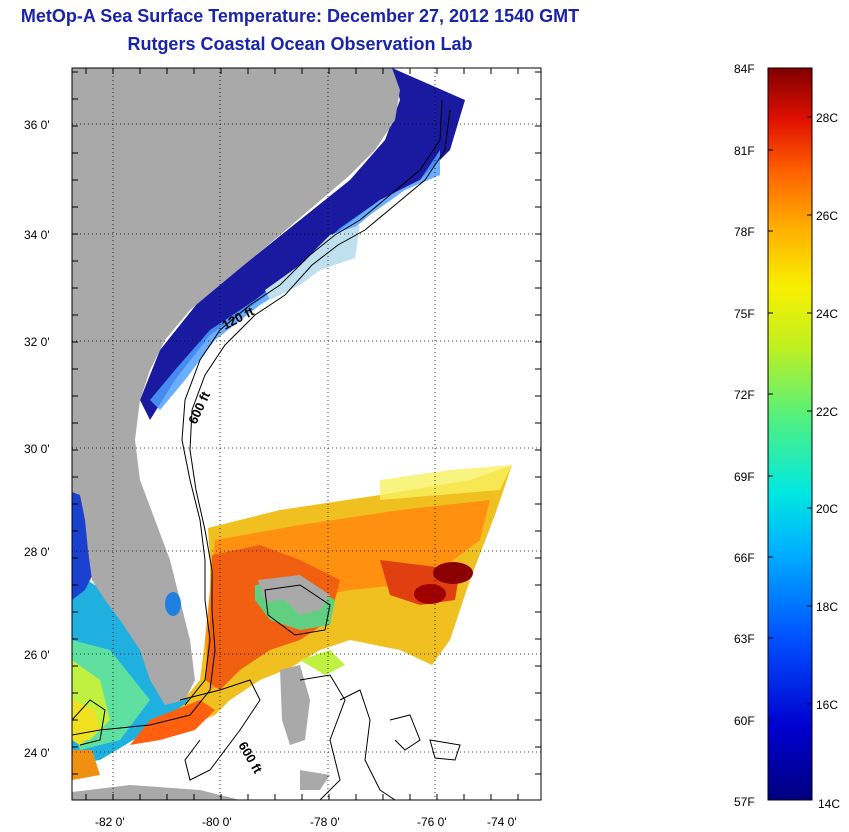 Image resolution: width=849 pixels, height=832 pixels. I want to click on cb-f-label: 63F, so click(744, 639).